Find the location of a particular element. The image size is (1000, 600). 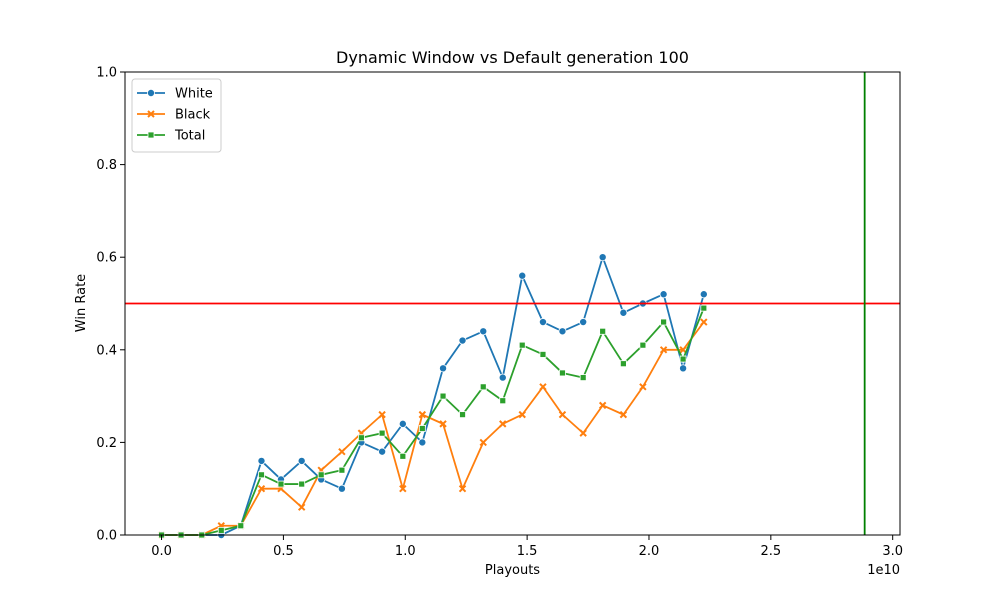

x-tick-label-6: 3.0 is located at coordinates (892, 551).